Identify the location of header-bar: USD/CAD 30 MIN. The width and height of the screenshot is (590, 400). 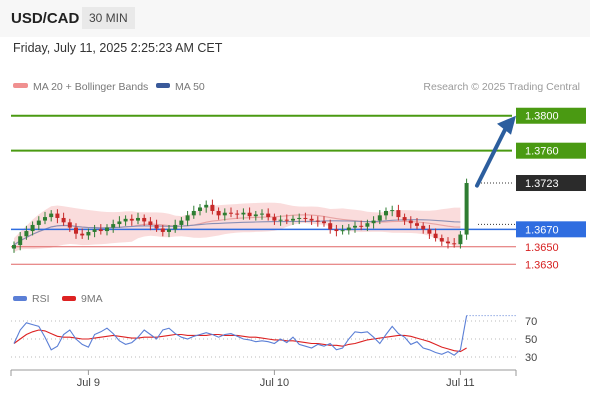
(295, 18).